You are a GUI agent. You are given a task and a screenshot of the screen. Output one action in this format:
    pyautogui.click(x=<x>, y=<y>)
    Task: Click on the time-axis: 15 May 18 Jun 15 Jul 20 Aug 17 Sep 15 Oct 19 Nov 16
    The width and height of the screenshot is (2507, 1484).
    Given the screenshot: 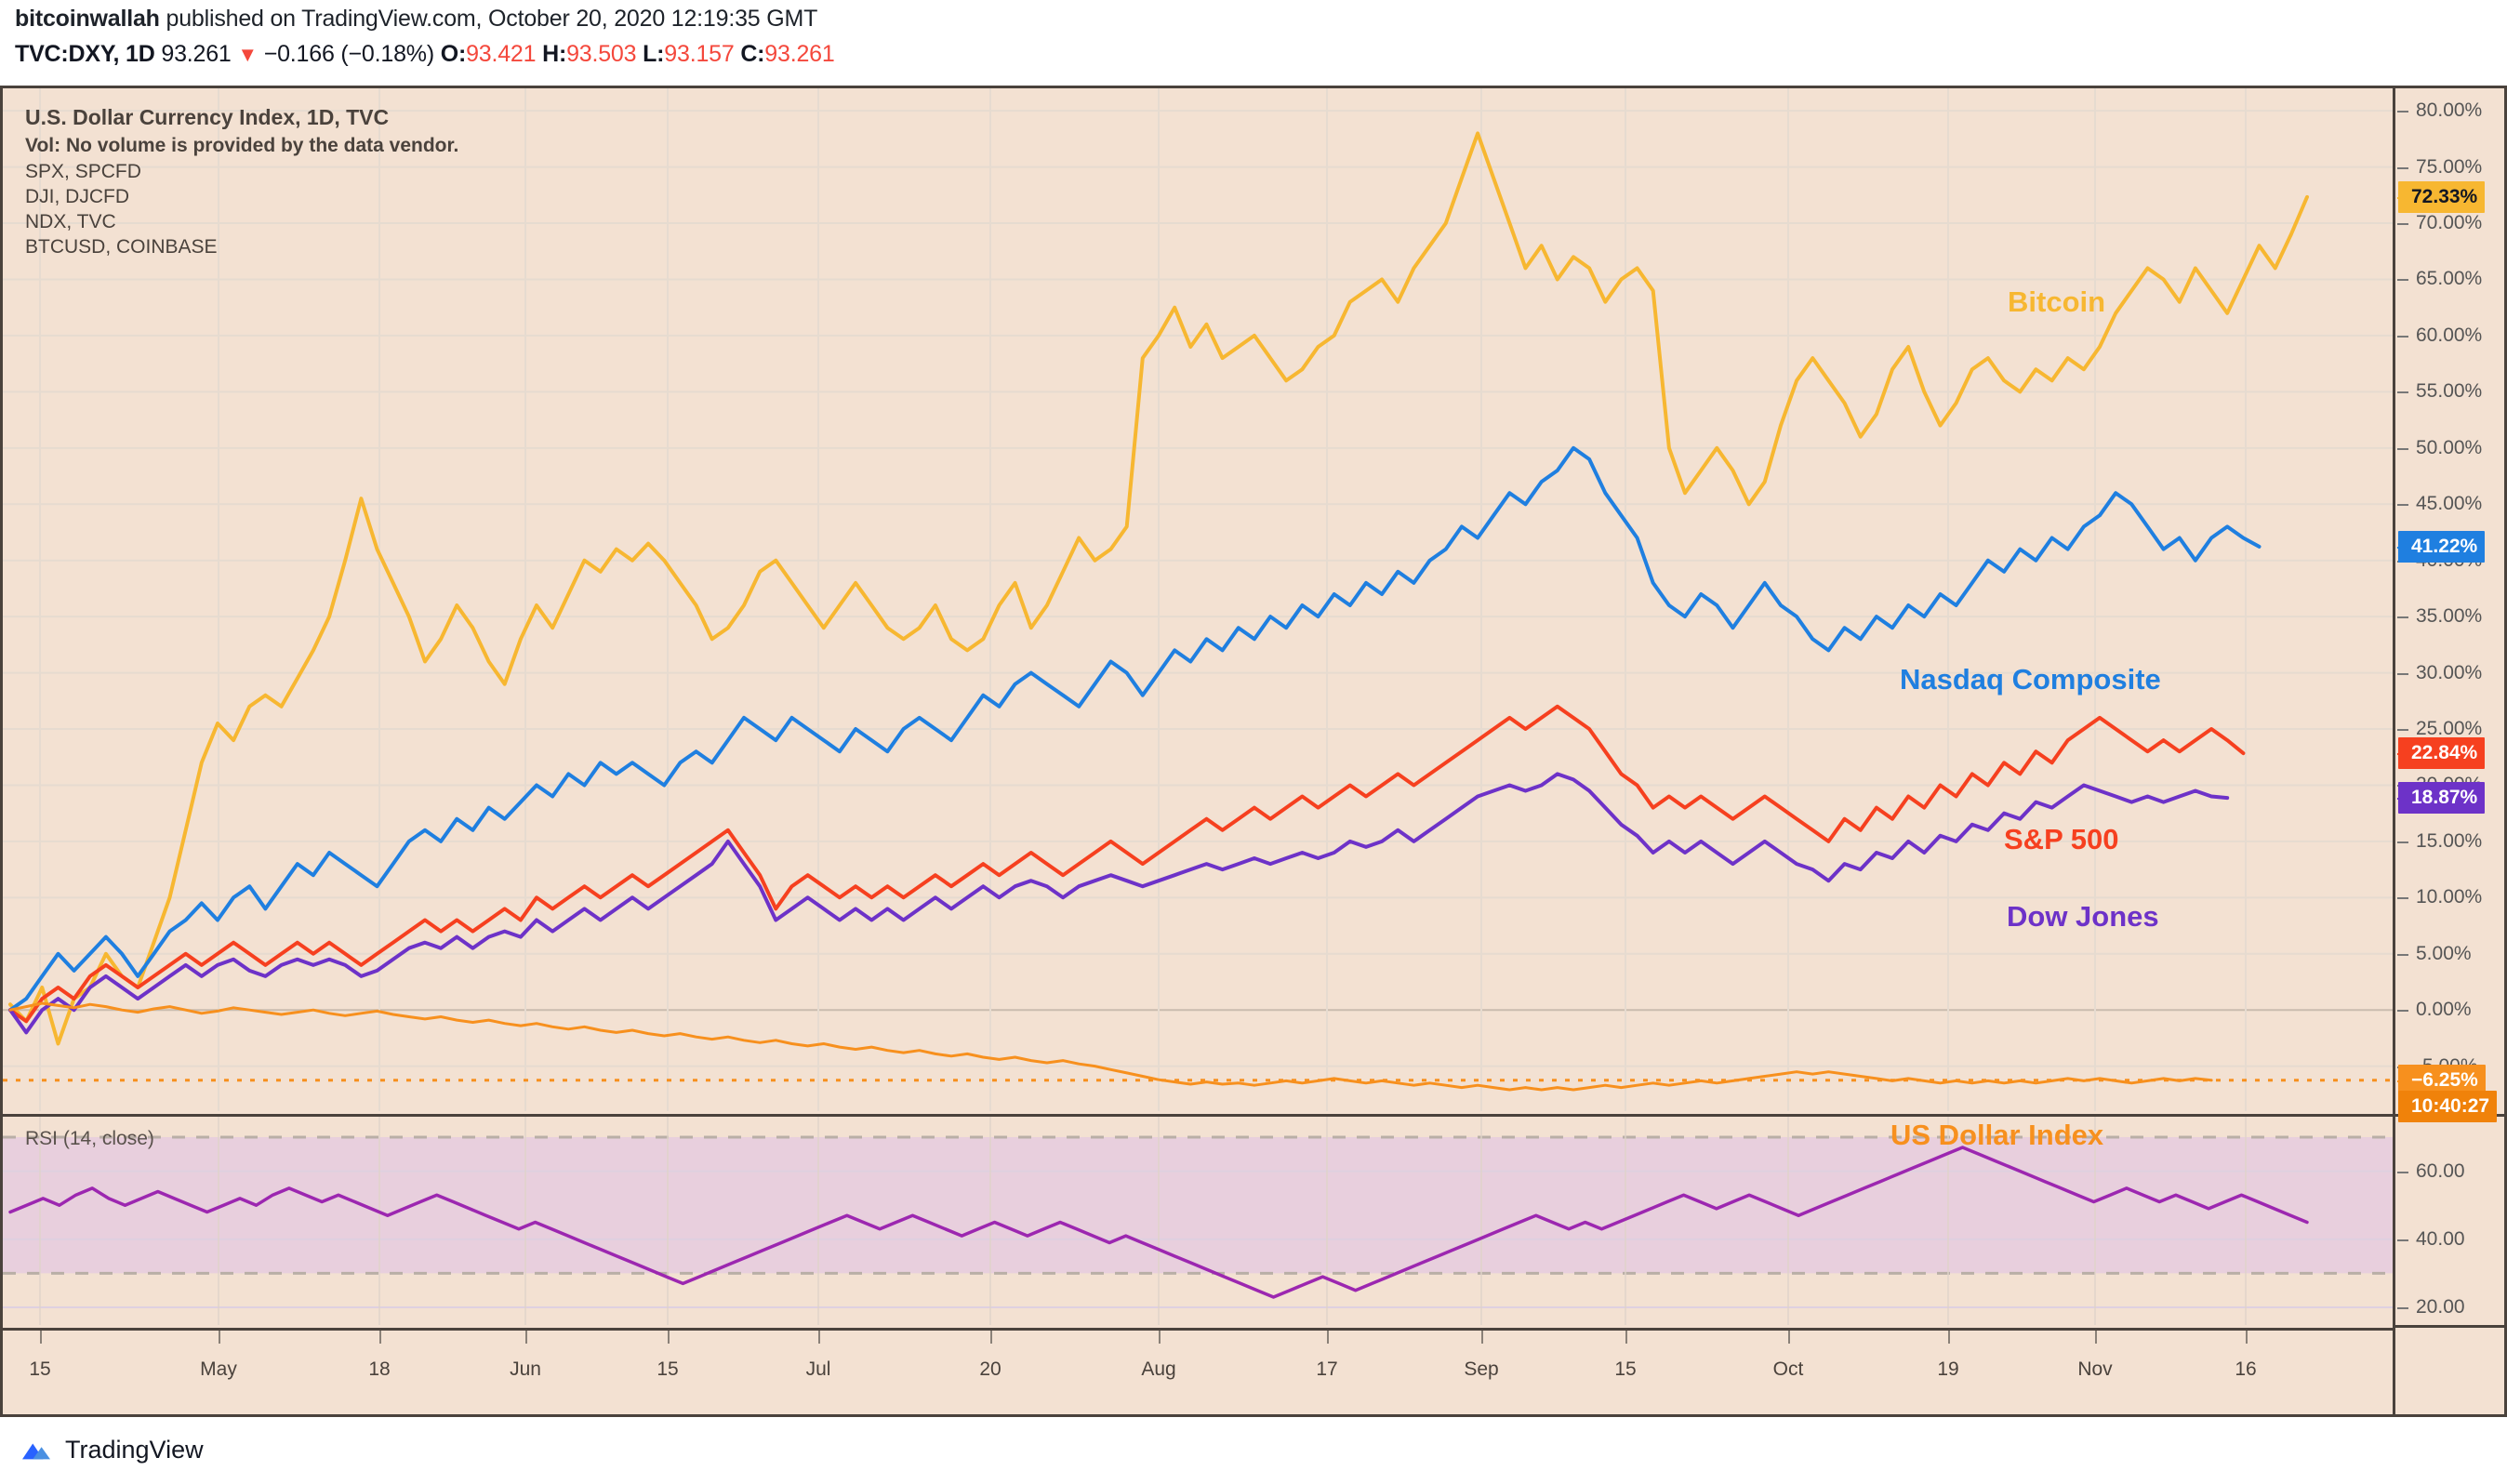 What is the action you would take?
    pyautogui.click(x=1198, y=1371)
    